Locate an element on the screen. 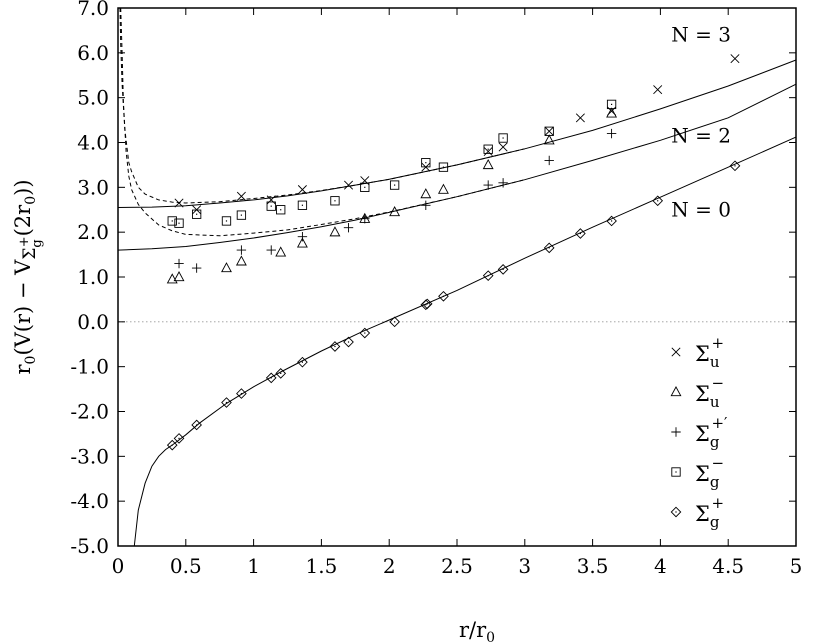  curve-label: N = 3 is located at coordinates (701, 35).